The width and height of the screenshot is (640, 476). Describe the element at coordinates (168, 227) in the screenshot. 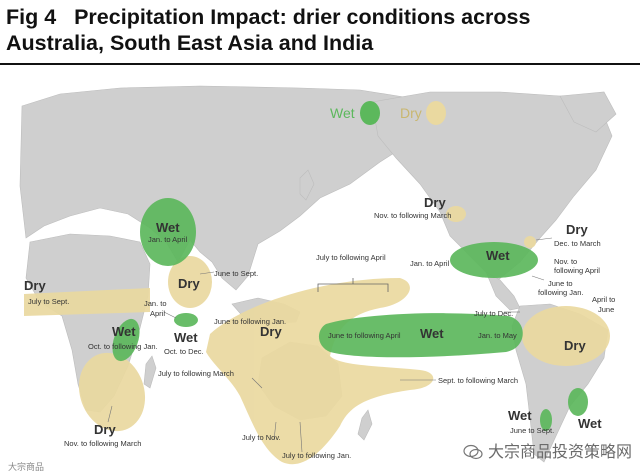

I see `horn-africa-type: Wet` at that location.